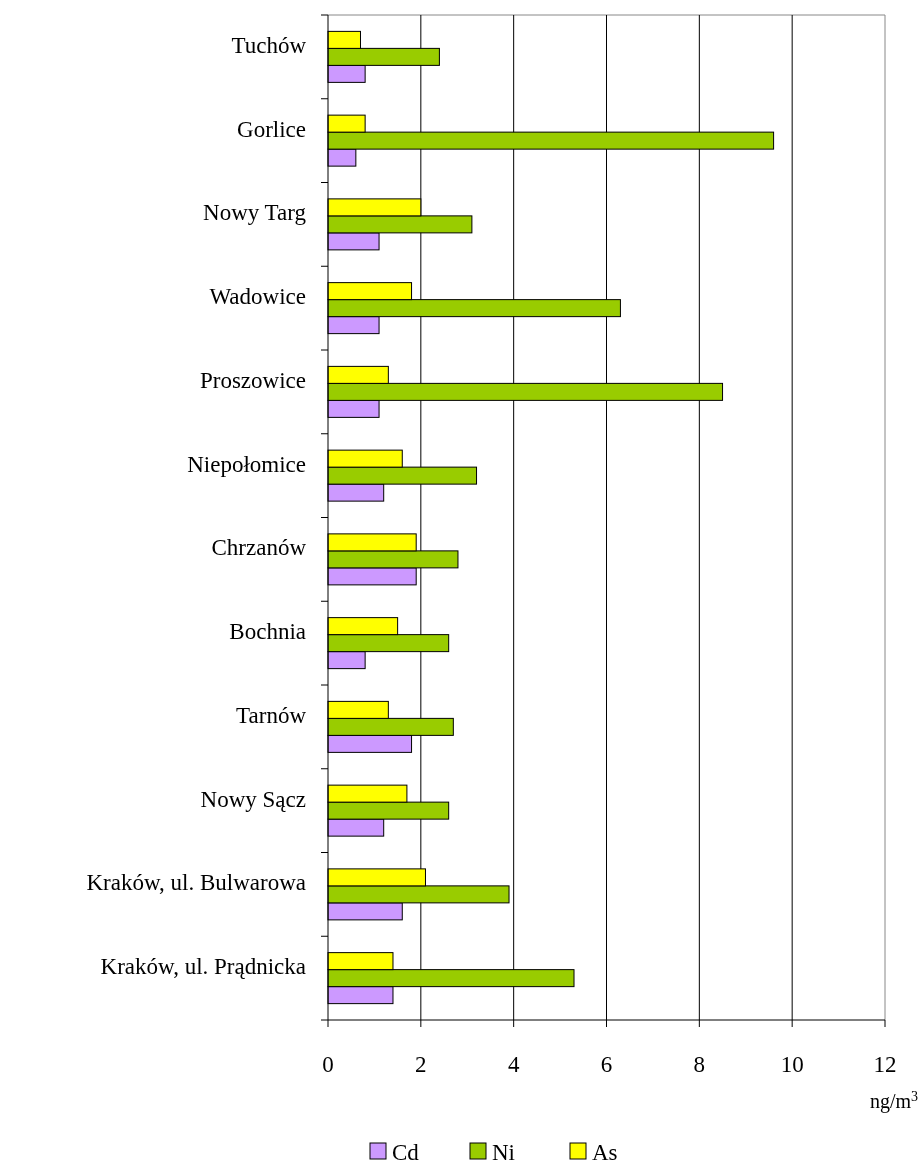 This screenshot has width=924, height=1171. What do you see at coordinates (246, 464) in the screenshot?
I see `y-tick-label: Niepołomice` at bounding box center [246, 464].